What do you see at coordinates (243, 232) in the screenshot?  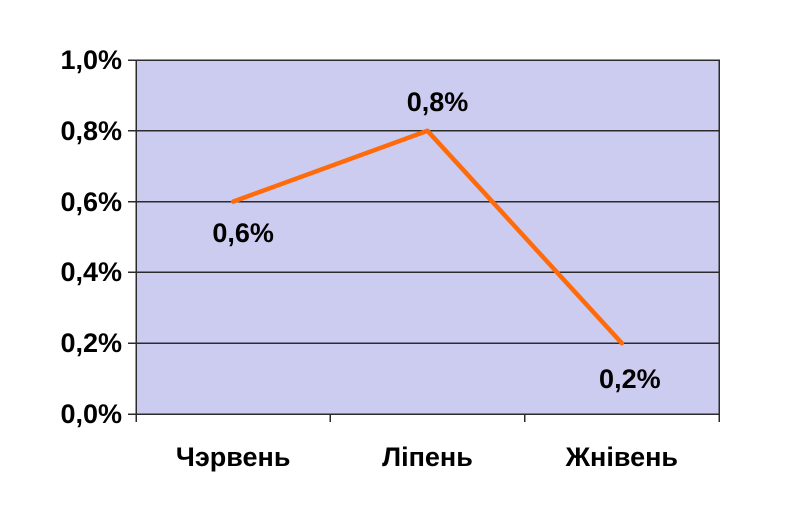 I see `data-point-label: 0,6%` at bounding box center [243, 232].